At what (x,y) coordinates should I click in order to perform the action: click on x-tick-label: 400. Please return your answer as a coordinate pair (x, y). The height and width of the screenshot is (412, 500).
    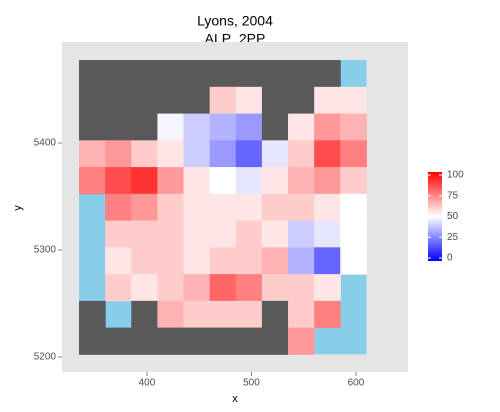
    Looking at the image, I should click on (147, 383).